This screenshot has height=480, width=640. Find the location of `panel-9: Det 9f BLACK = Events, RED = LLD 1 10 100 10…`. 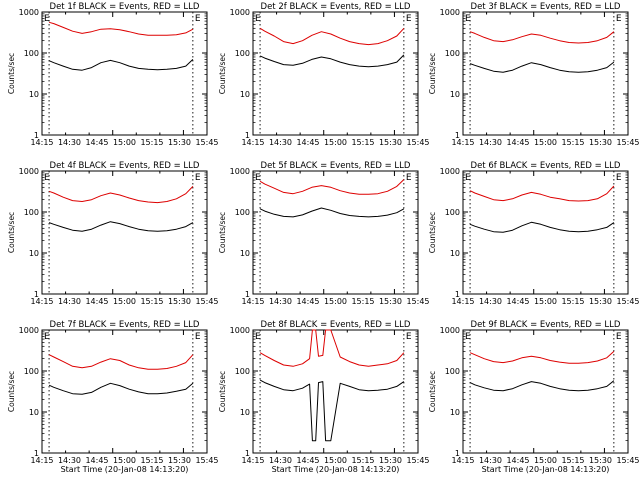

panel-9: Det 9f BLACK = Events, RED = LLD 1 10 100 10… is located at coordinates (534, 397).